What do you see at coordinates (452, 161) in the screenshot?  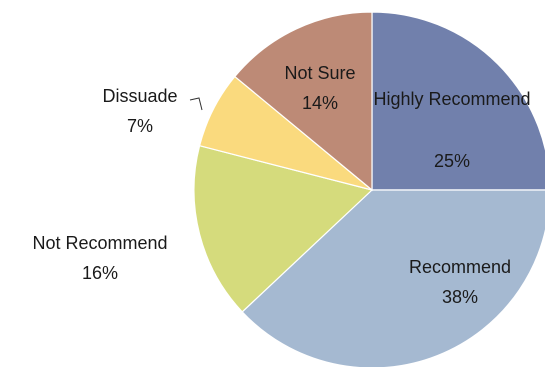 I see `slice-value-highly-recommend: 25%` at bounding box center [452, 161].